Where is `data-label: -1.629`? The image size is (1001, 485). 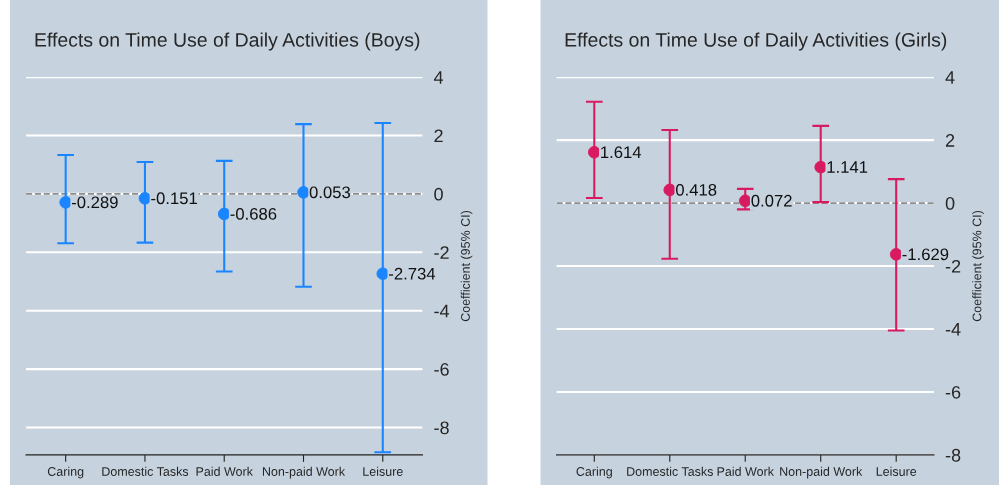 data-label: -1.629 is located at coordinates (925, 254).